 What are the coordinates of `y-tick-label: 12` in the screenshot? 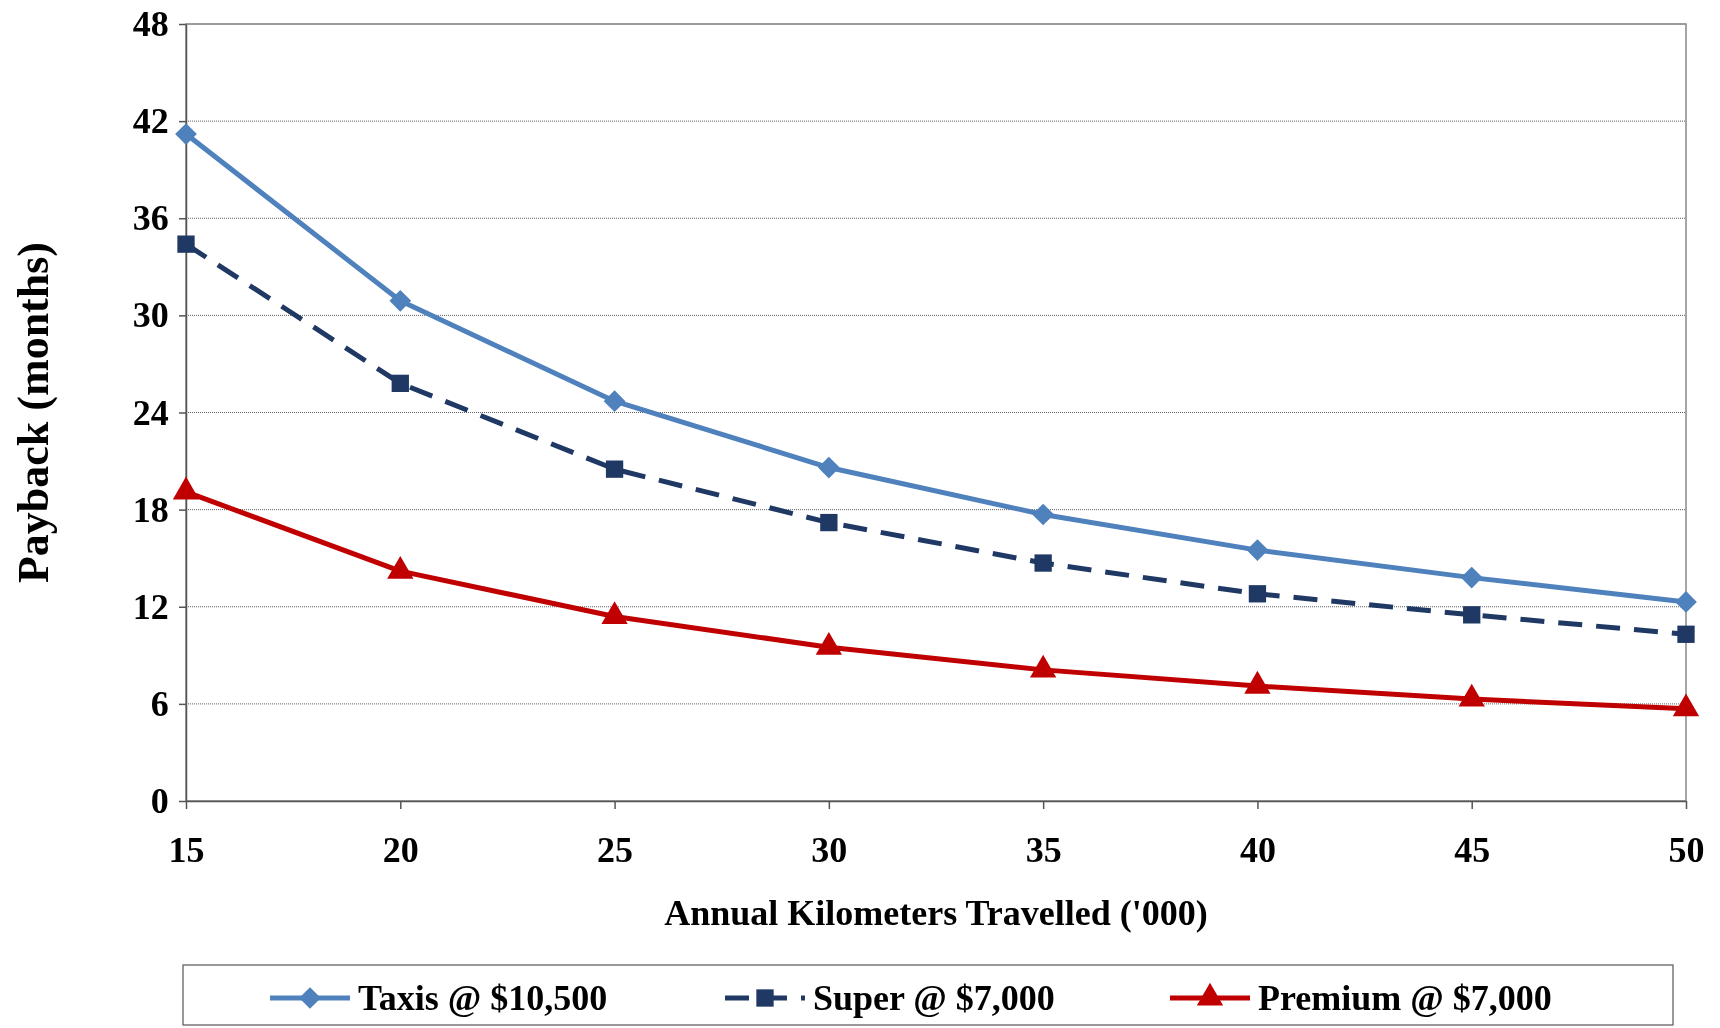 It's located at (150, 606).